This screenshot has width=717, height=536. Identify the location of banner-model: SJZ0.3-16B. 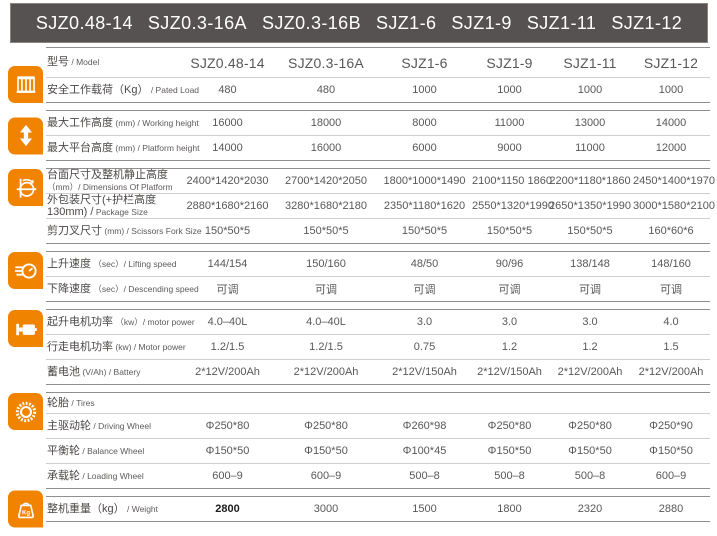
(311, 22).